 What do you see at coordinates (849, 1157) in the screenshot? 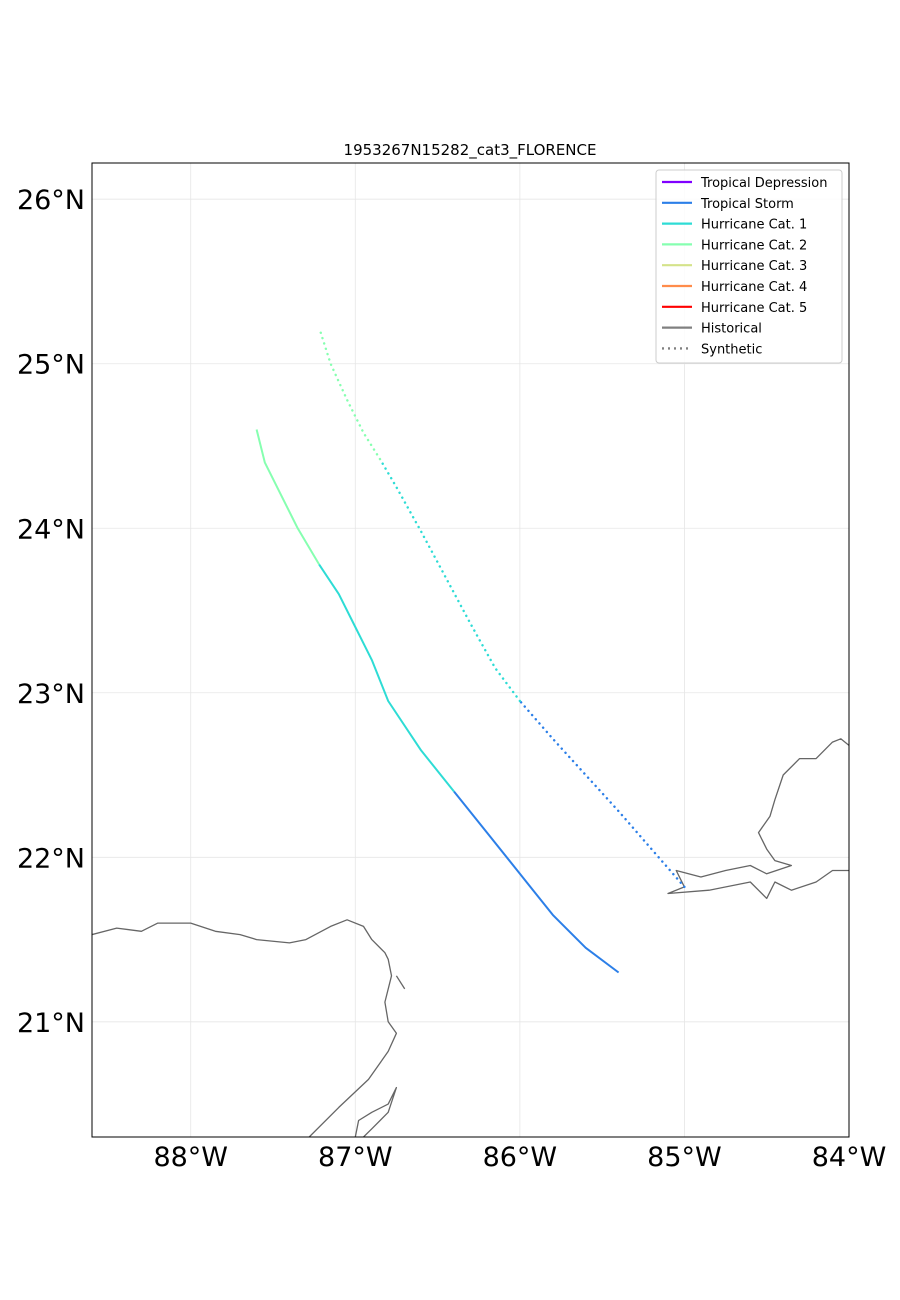
I see `x-tick-label-4: 84°W` at bounding box center [849, 1157].